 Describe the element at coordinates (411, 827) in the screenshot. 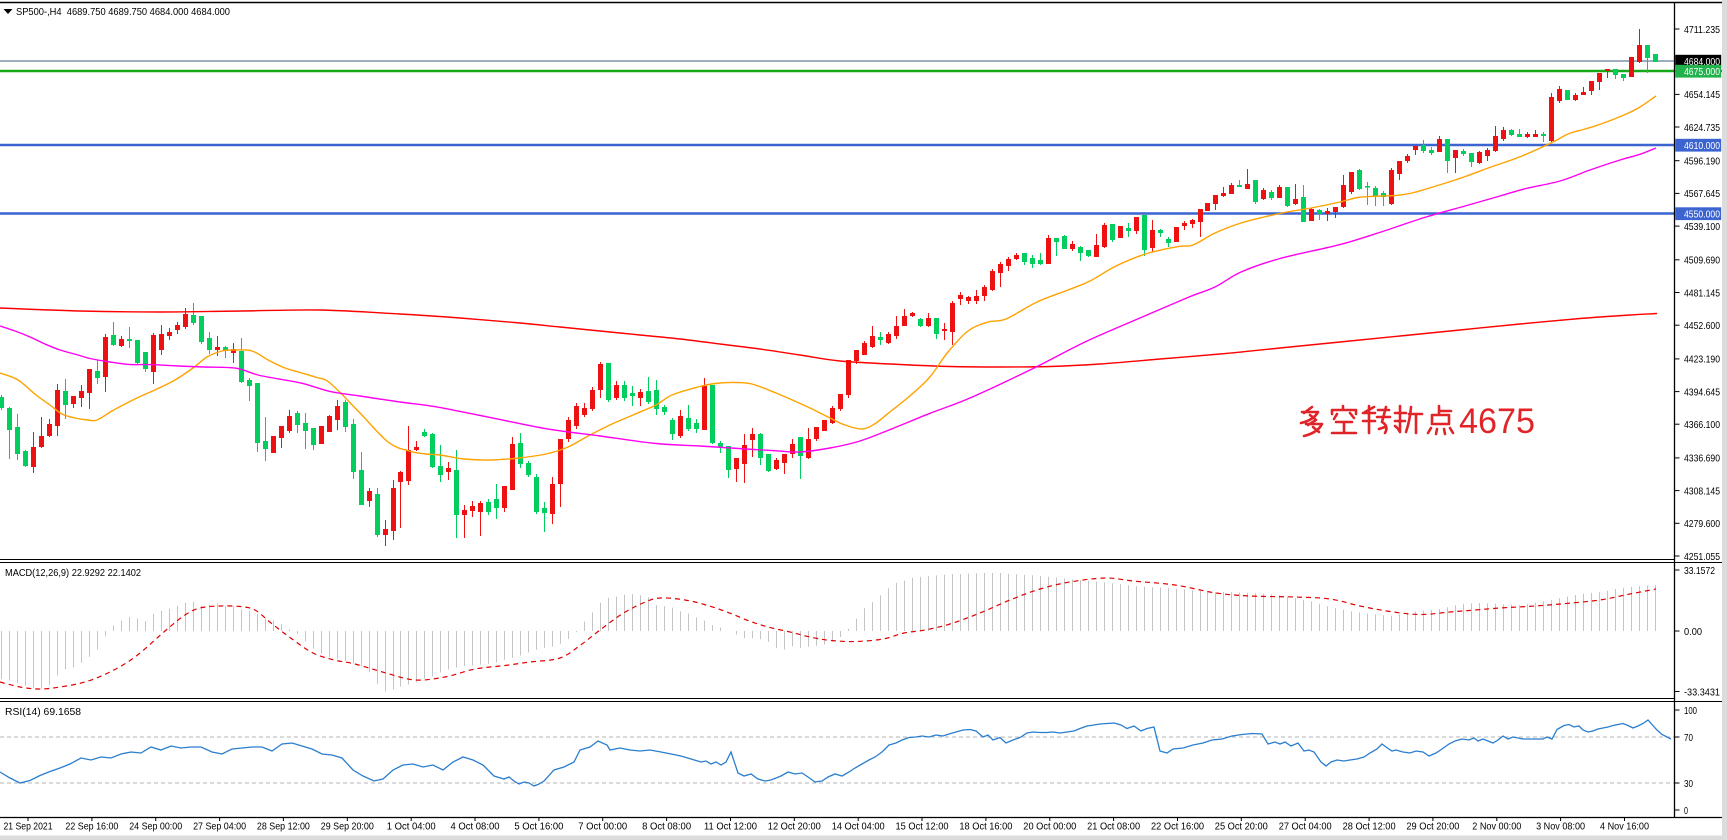

I see `svg-text: 1 Oct 04:00` at that location.